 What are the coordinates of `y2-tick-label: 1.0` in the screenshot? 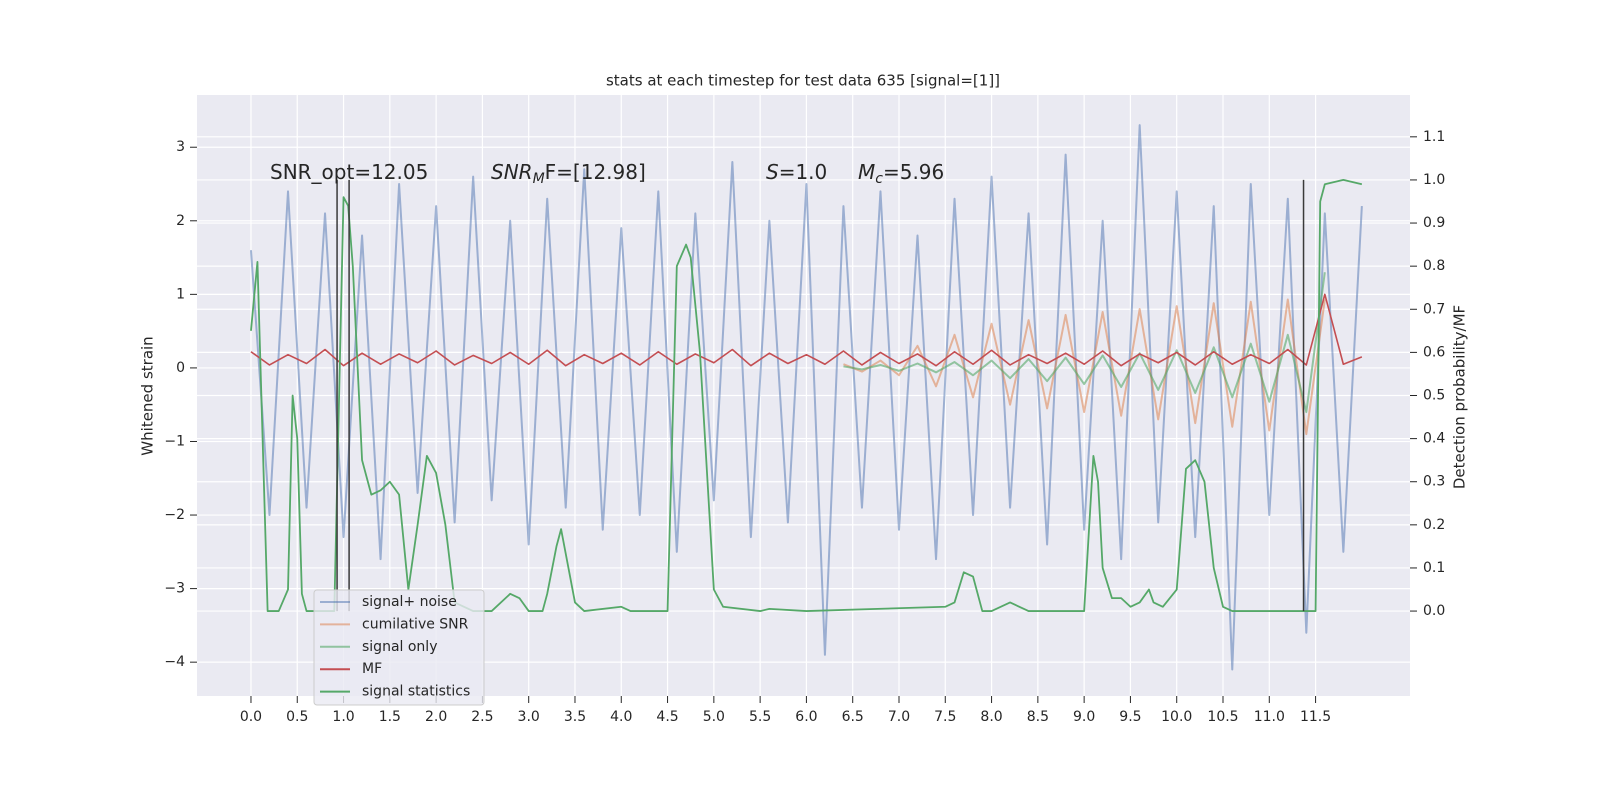 It's located at (1434, 180).